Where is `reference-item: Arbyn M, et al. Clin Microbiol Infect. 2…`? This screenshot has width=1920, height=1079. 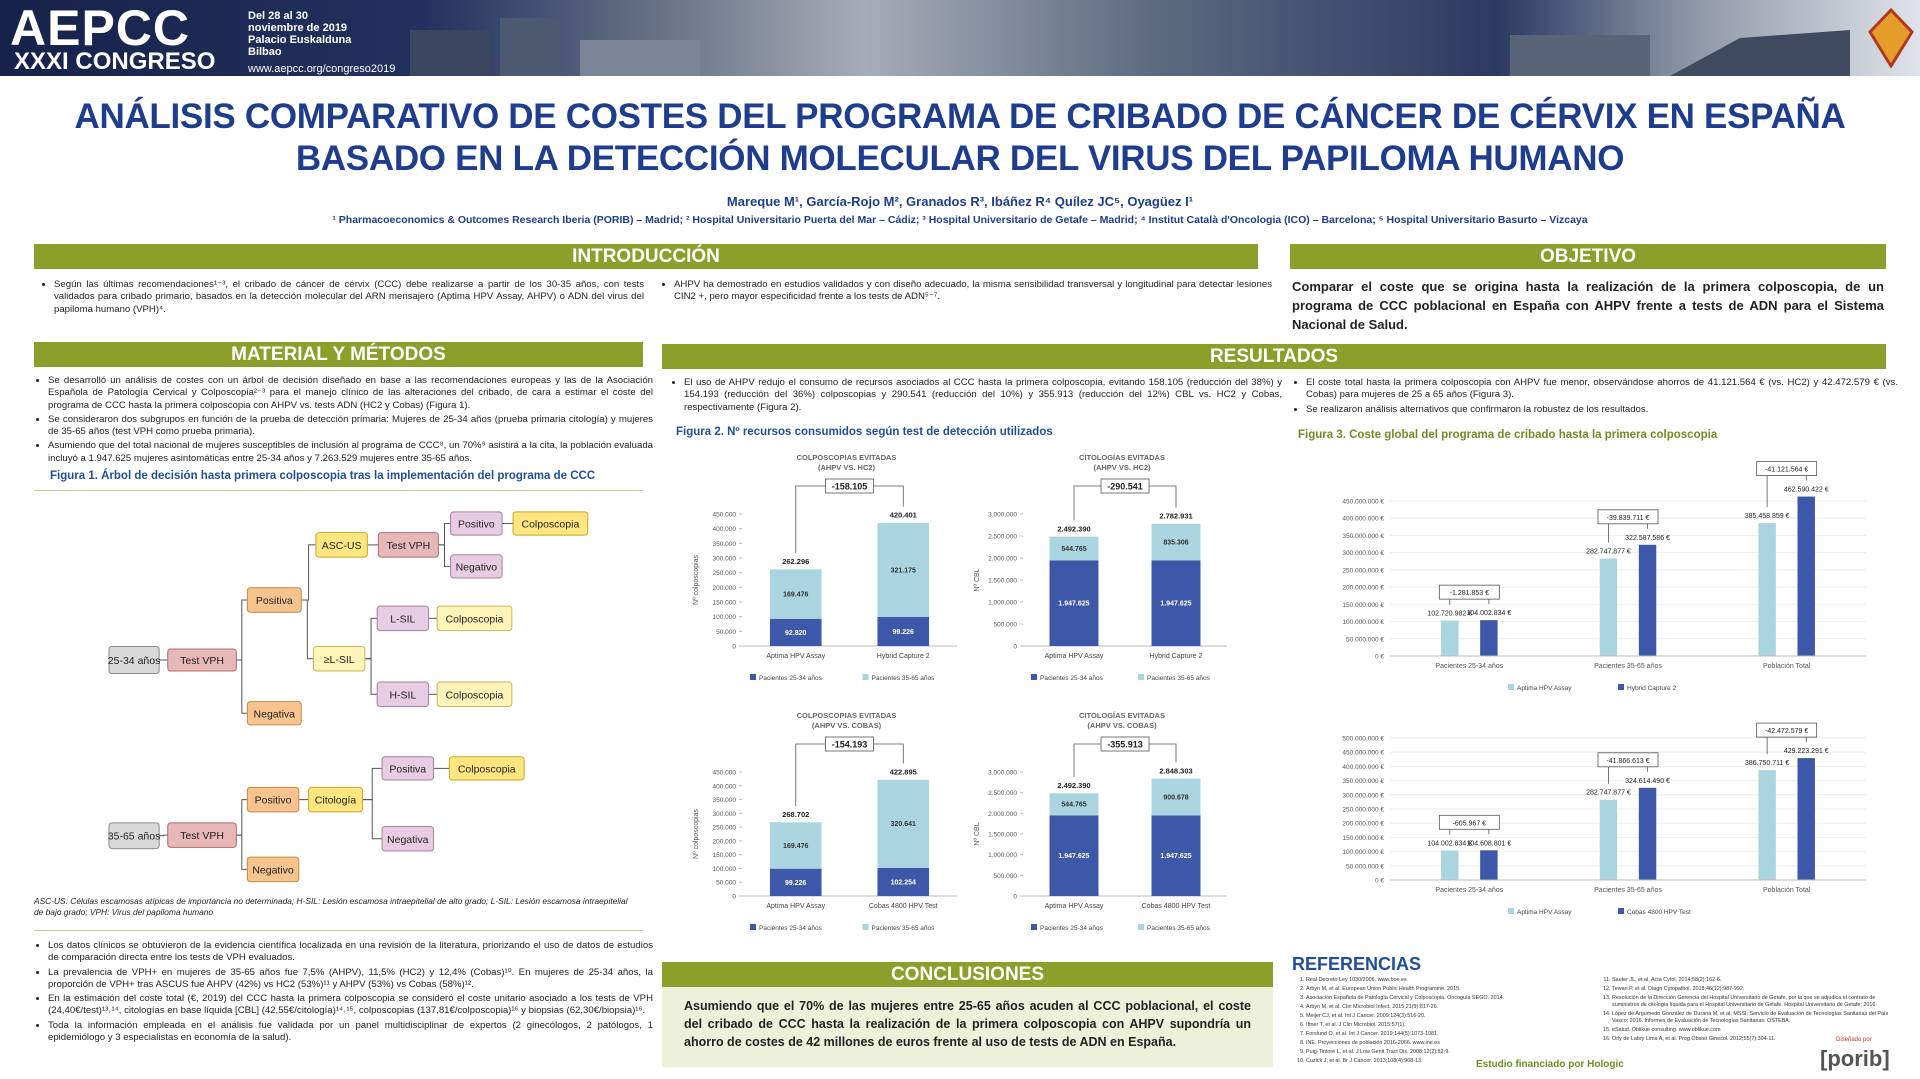 reference-item: Arbyn M, et al. Clin Microbiol Infect. 2… is located at coordinates (1451, 1007).